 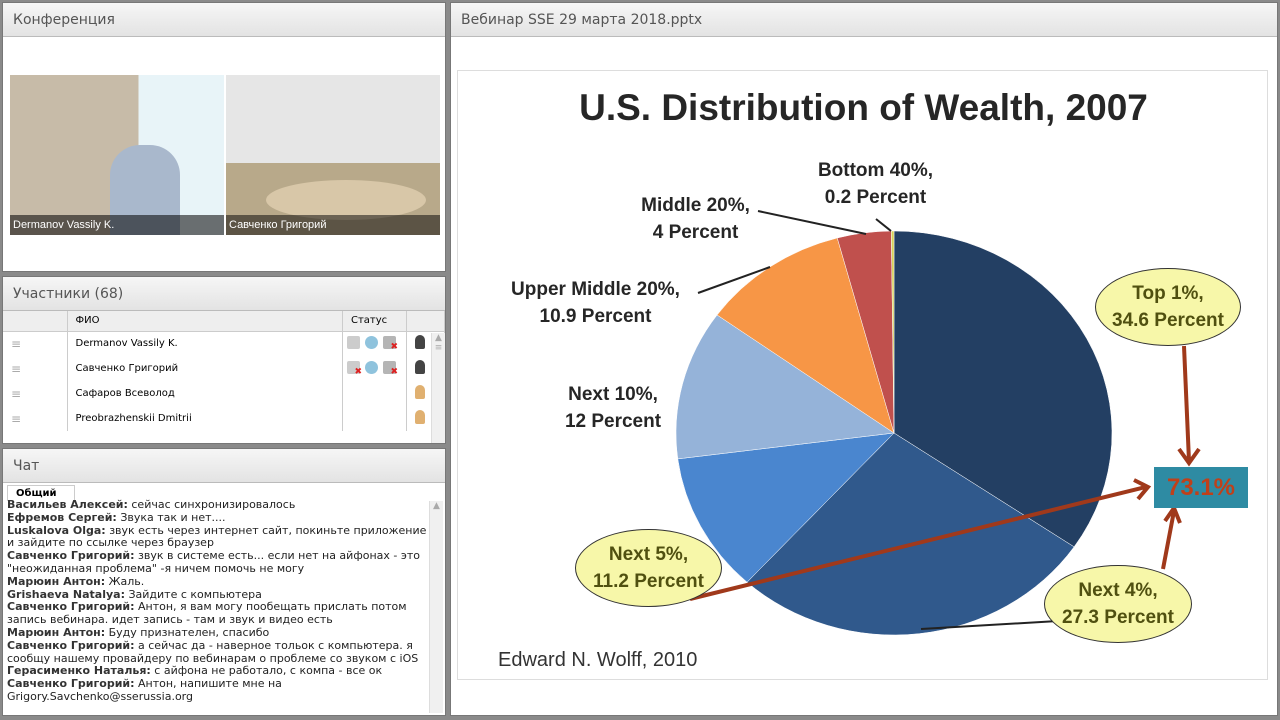 I want to click on total-box: 73.1%, so click(x=1201, y=487).